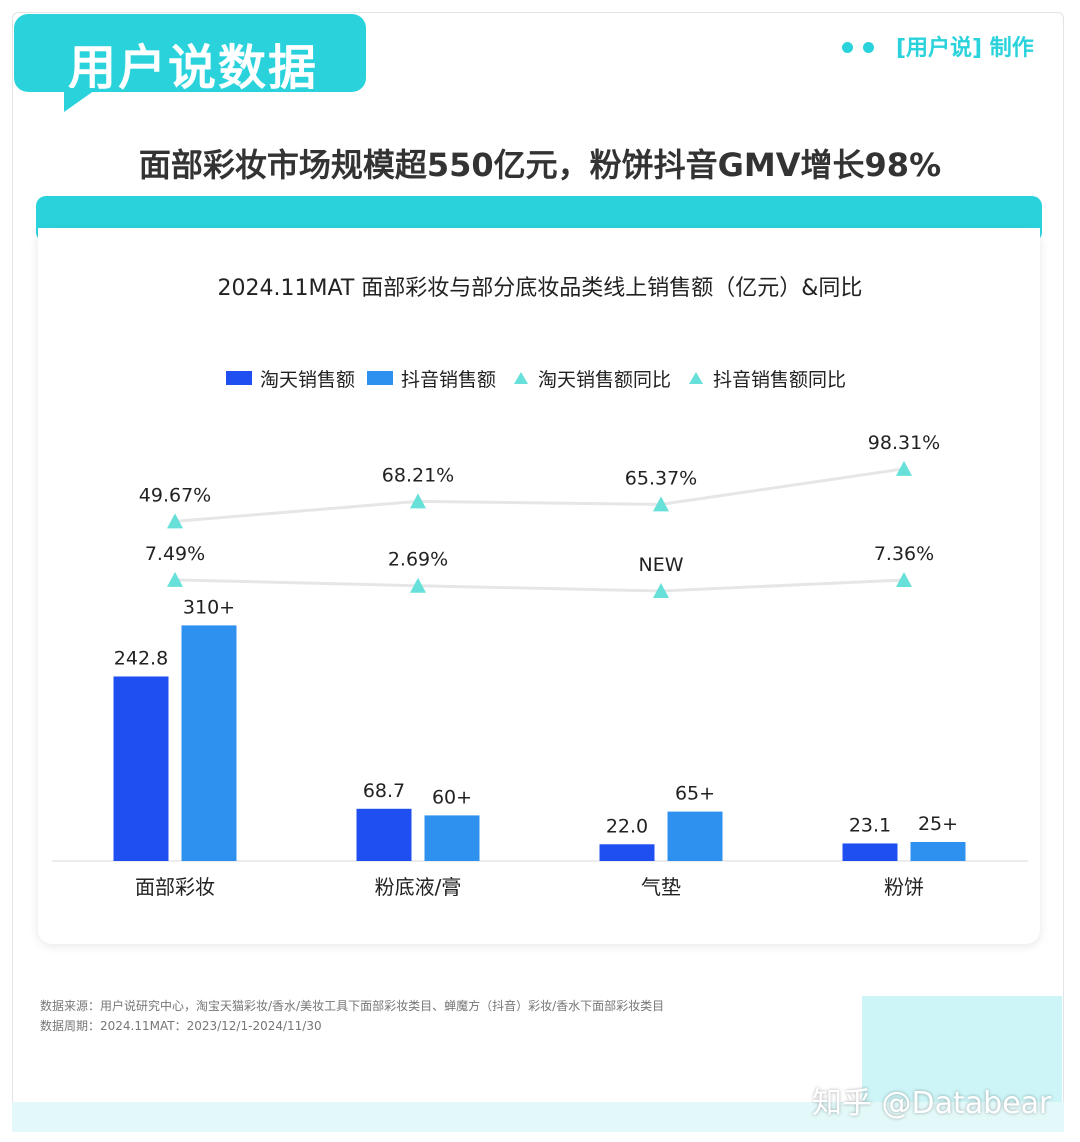 Image resolution: width=1080 pixels, height=1142 pixels. What do you see at coordinates (449, 379) in the screenshot?
I see `legend-label-douyin-sales: 抖音销售额` at bounding box center [449, 379].